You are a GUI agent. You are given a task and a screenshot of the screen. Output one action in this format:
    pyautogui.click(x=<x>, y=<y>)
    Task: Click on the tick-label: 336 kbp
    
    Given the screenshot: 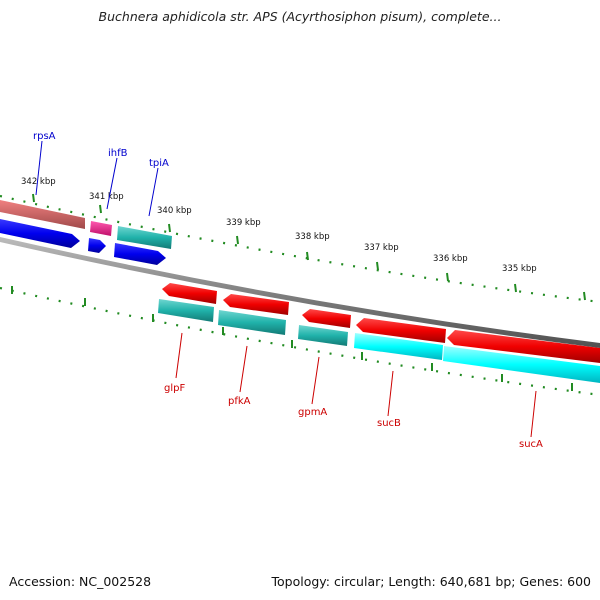 What is the action you would take?
    pyautogui.click(x=450, y=259)
    